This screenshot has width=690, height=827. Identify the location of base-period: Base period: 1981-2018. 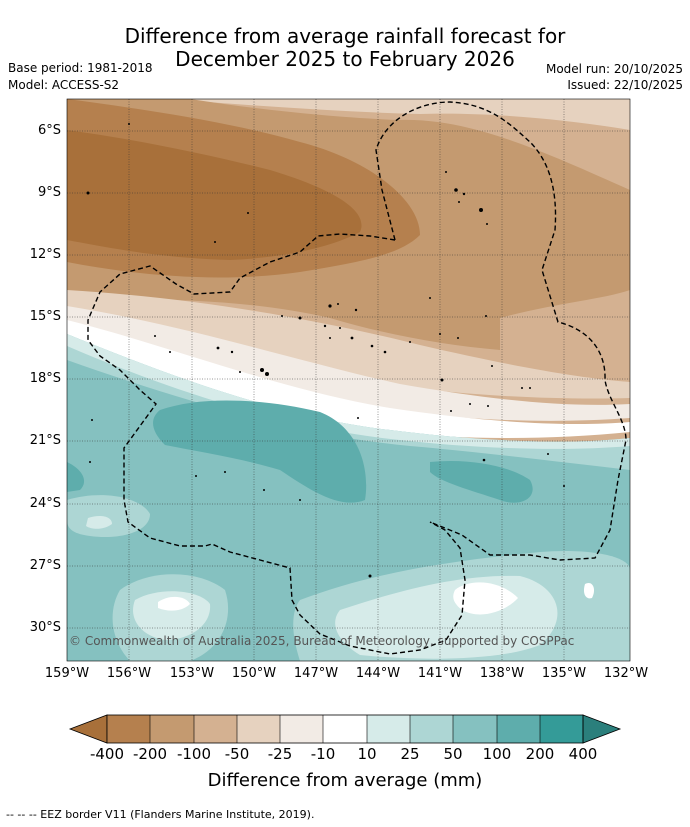
(80, 68).